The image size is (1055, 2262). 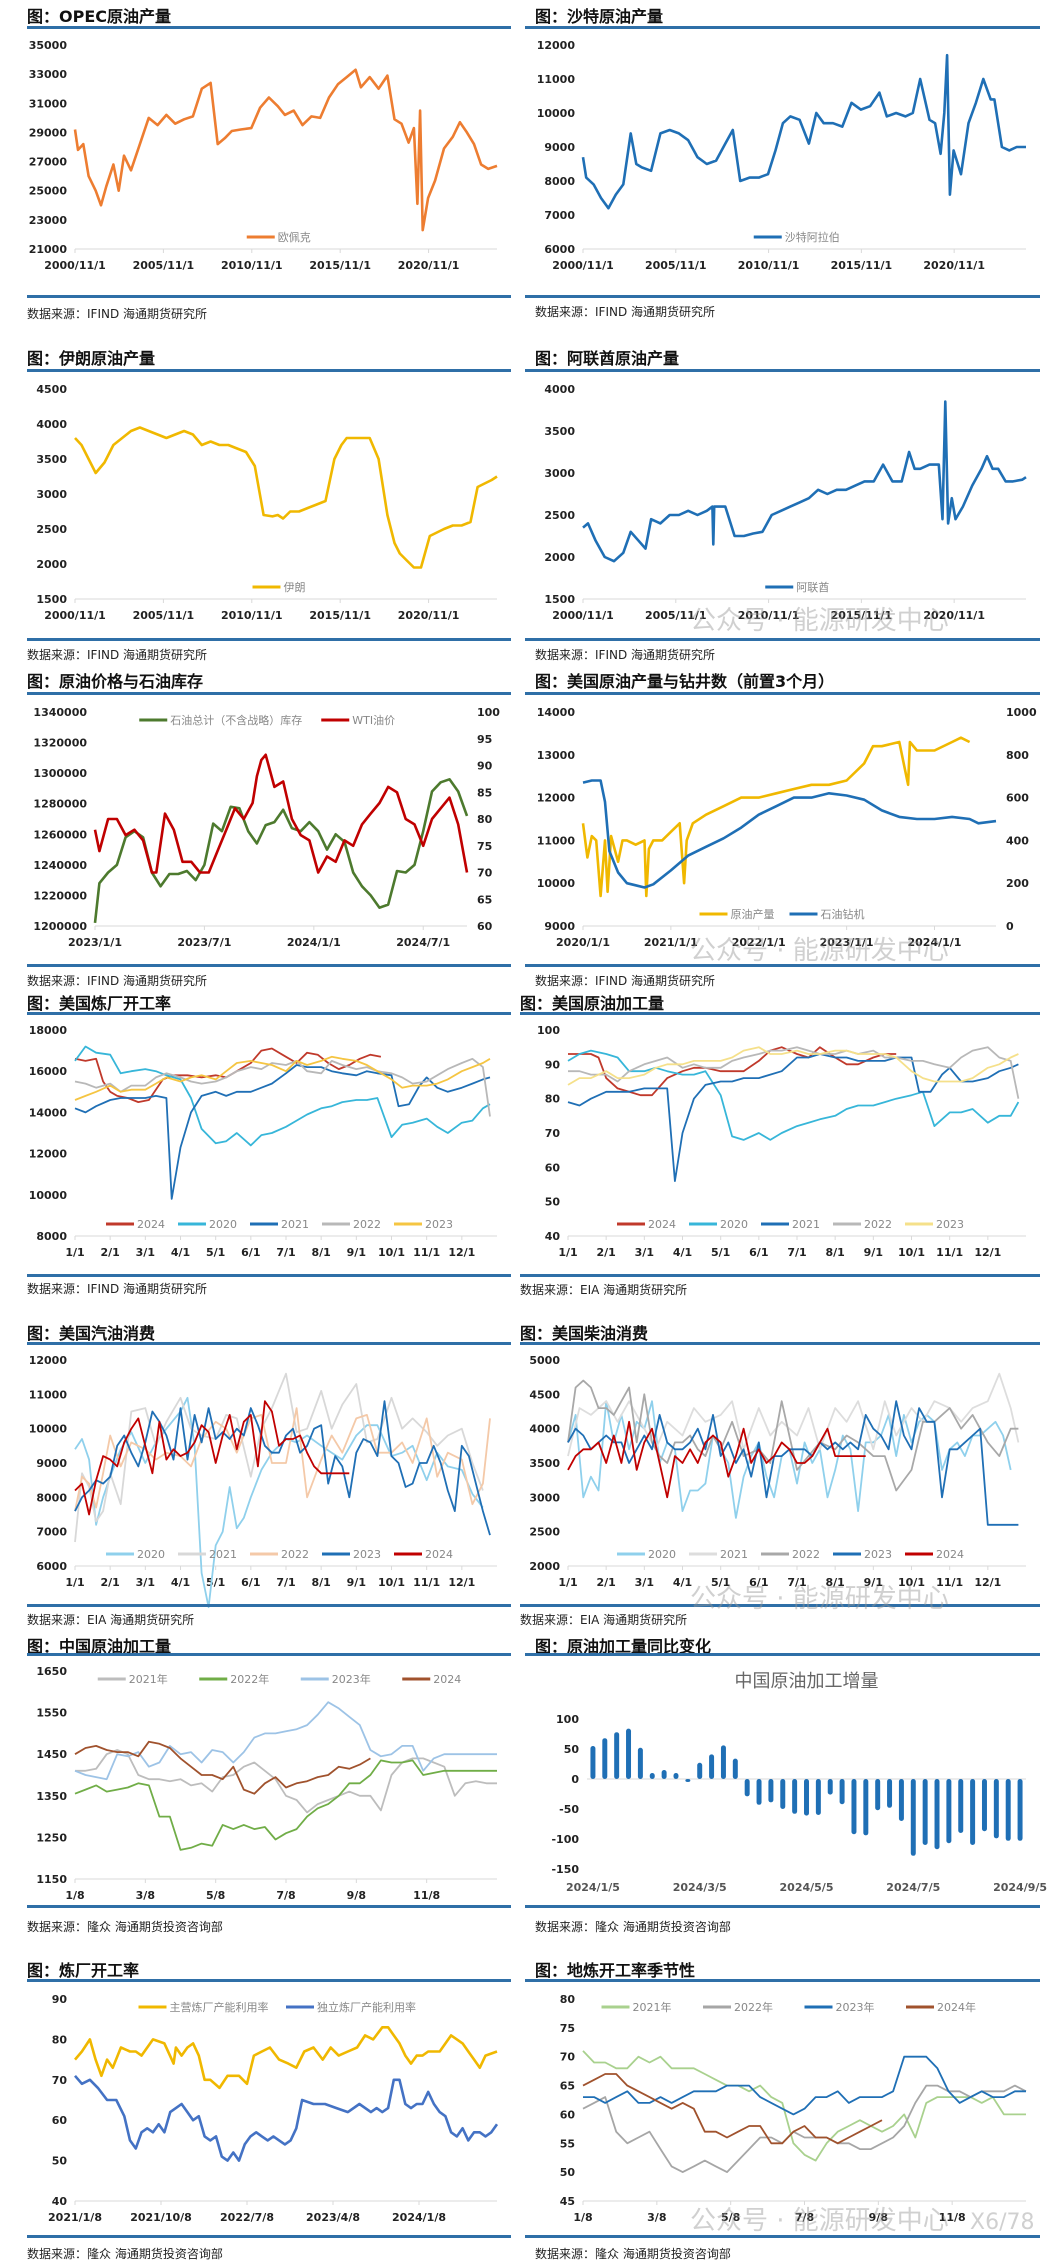 I want to click on y-tick-label: 80, so click(x=568, y=1999).